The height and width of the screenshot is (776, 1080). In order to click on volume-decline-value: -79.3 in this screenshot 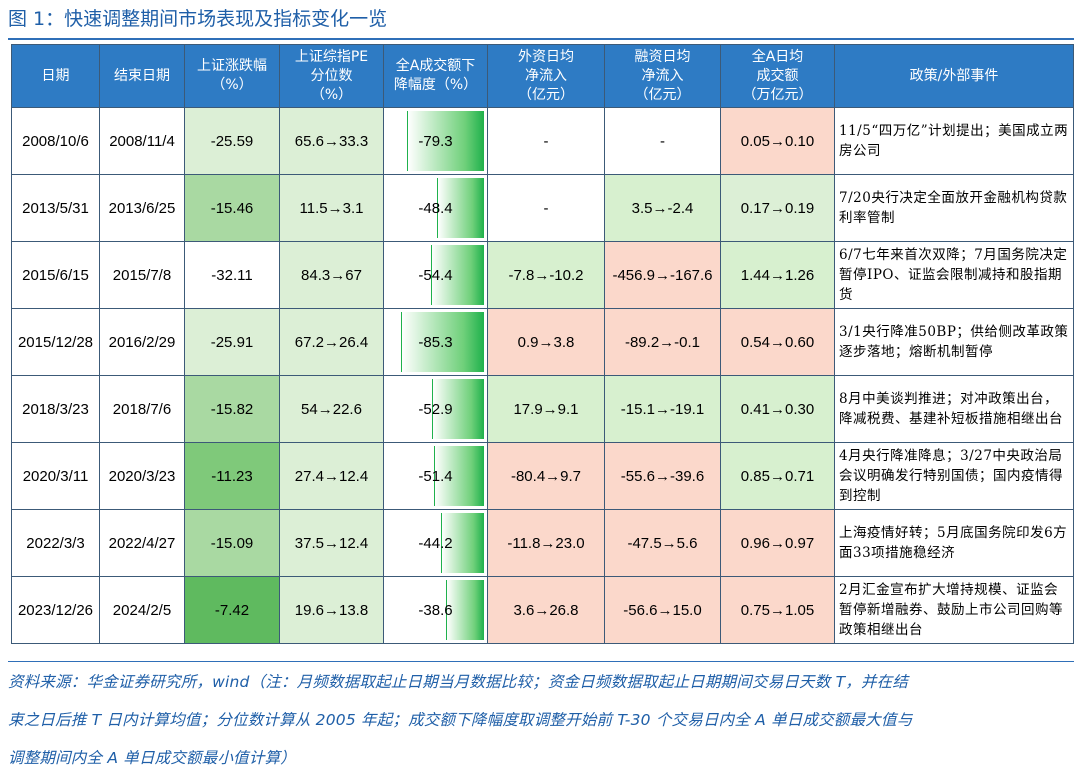, I will do `click(435, 141)`.